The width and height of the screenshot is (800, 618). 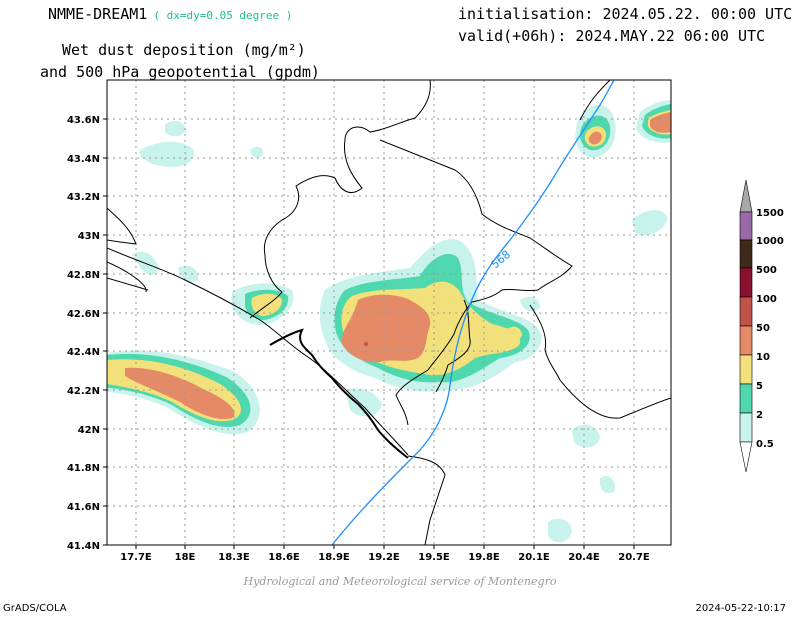 I want to click on lat-label: 43.6N, so click(x=83, y=120).